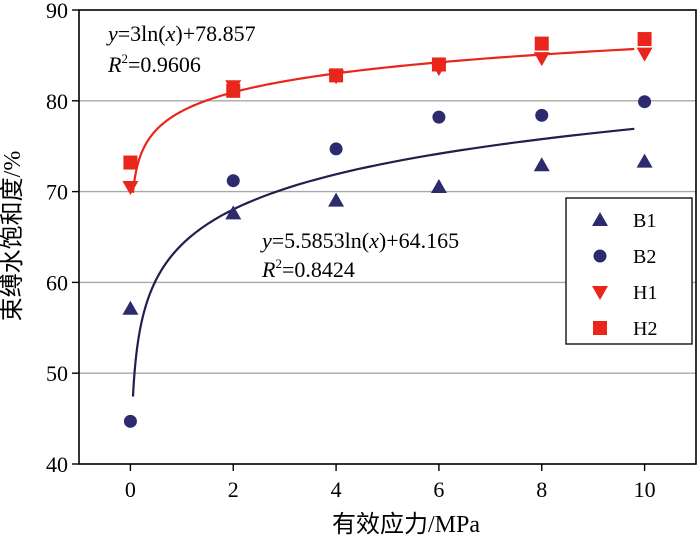  What do you see at coordinates (57, 373) in the screenshot?
I see `y-tick-label-50: 50` at bounding box center [57, 373].